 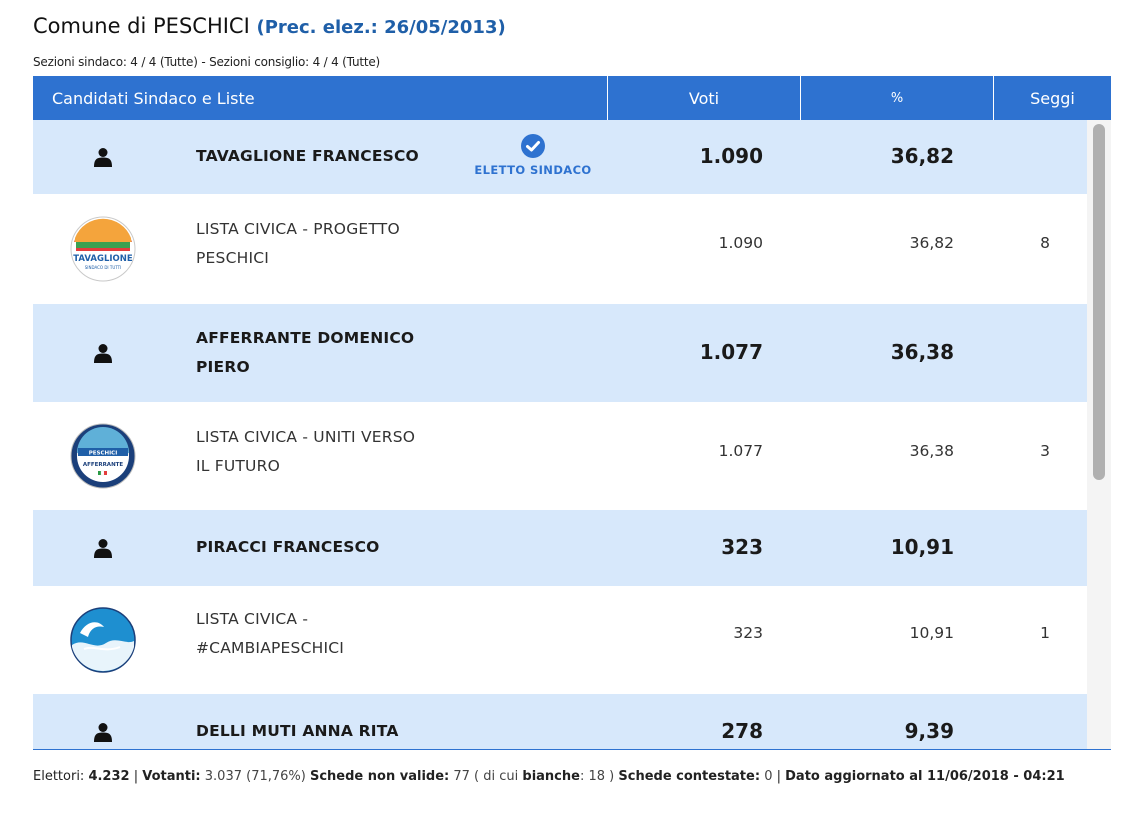 I want to click on candidate-name: TAVAGLIONE FRANCESCO, so click(x=307, y=156).